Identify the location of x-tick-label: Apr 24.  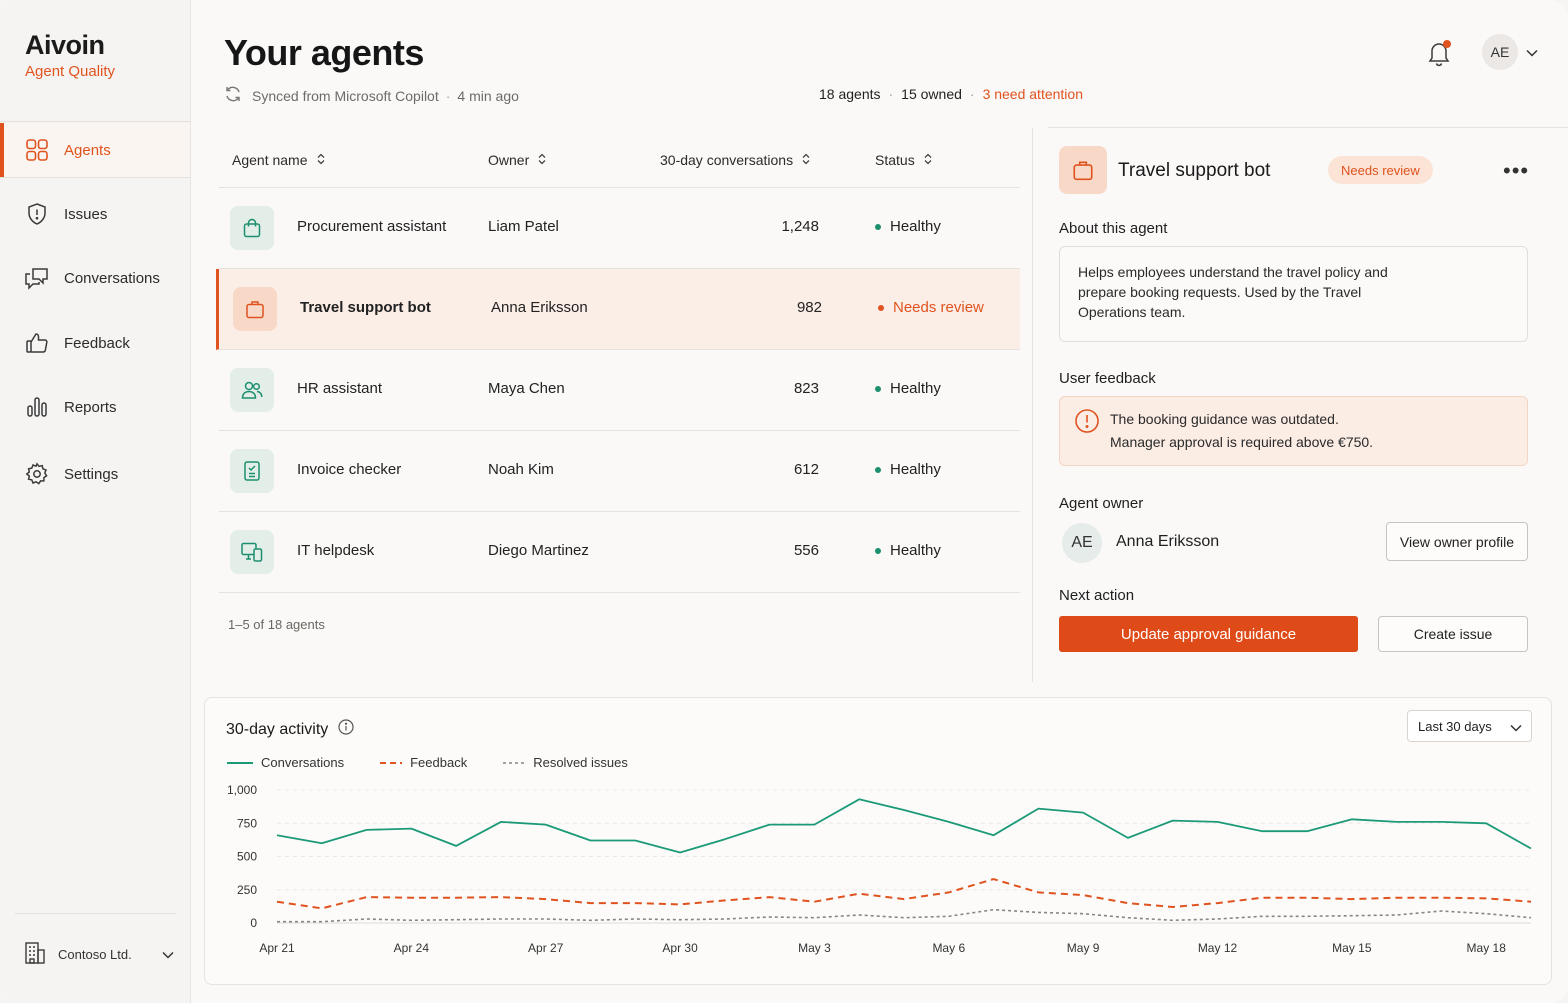
(412, 948).